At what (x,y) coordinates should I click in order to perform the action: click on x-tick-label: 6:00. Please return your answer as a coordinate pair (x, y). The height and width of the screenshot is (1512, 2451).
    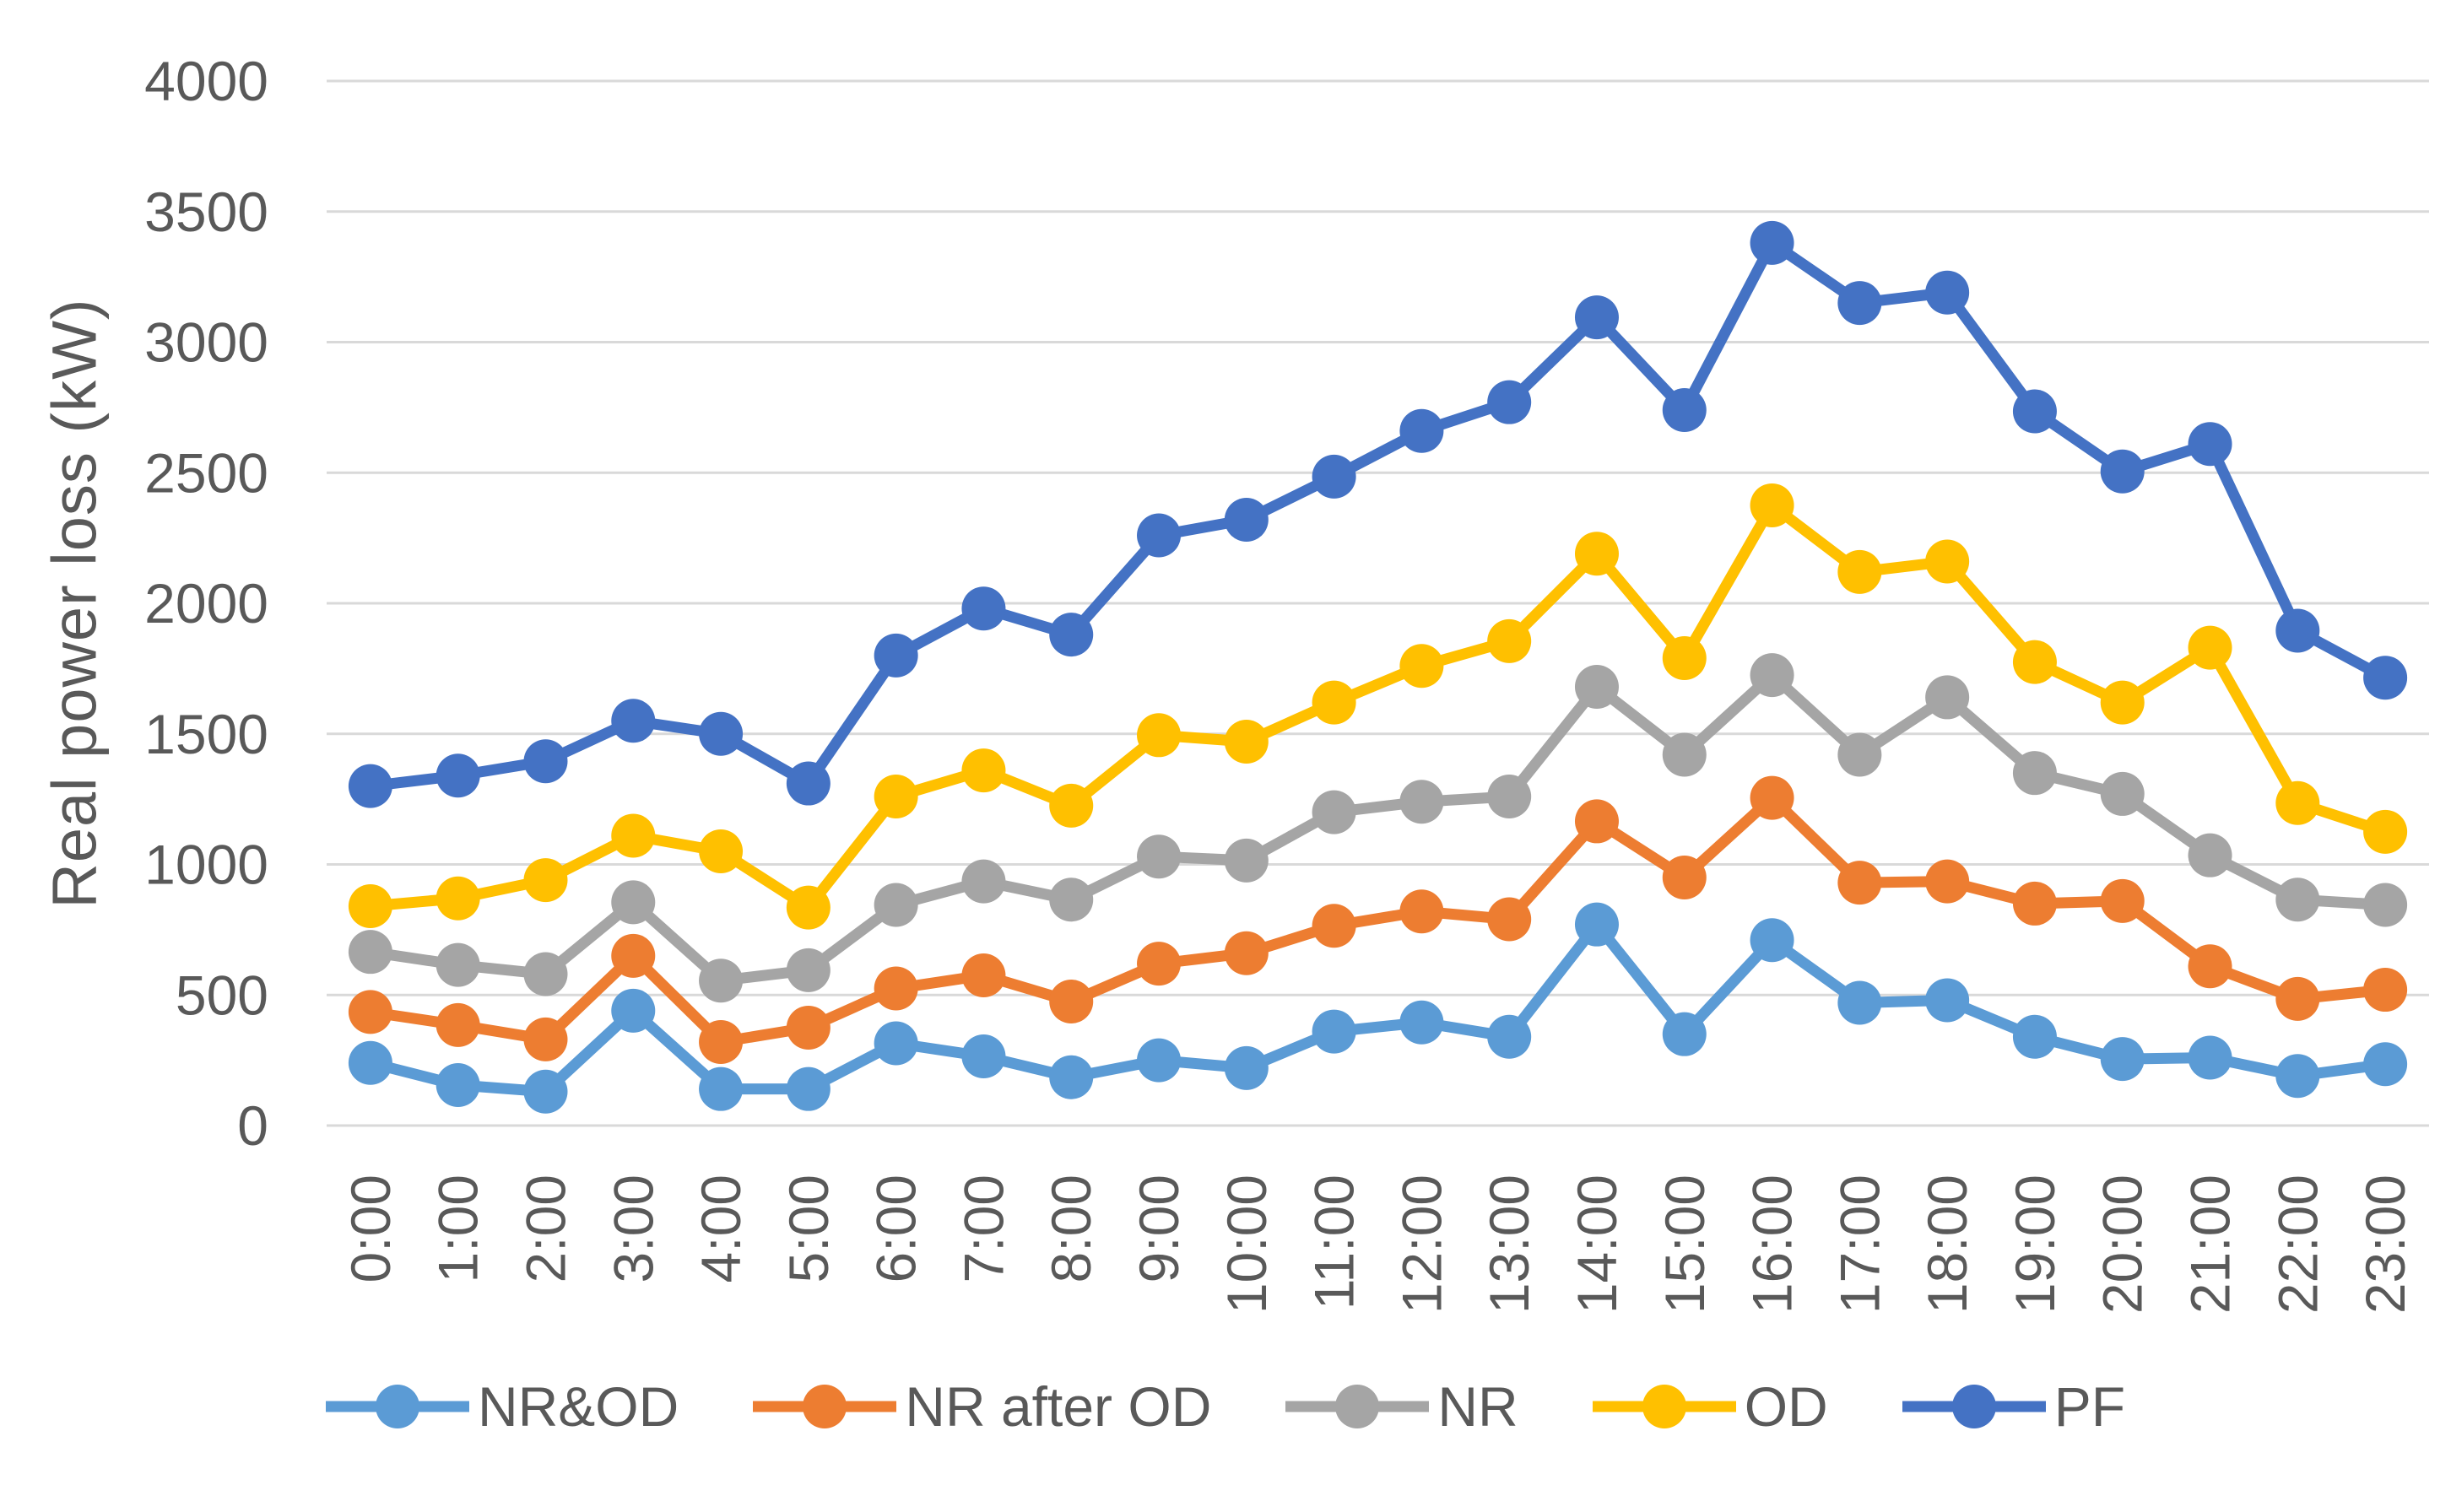
    Looking at the image, I should click on (897, 1228).